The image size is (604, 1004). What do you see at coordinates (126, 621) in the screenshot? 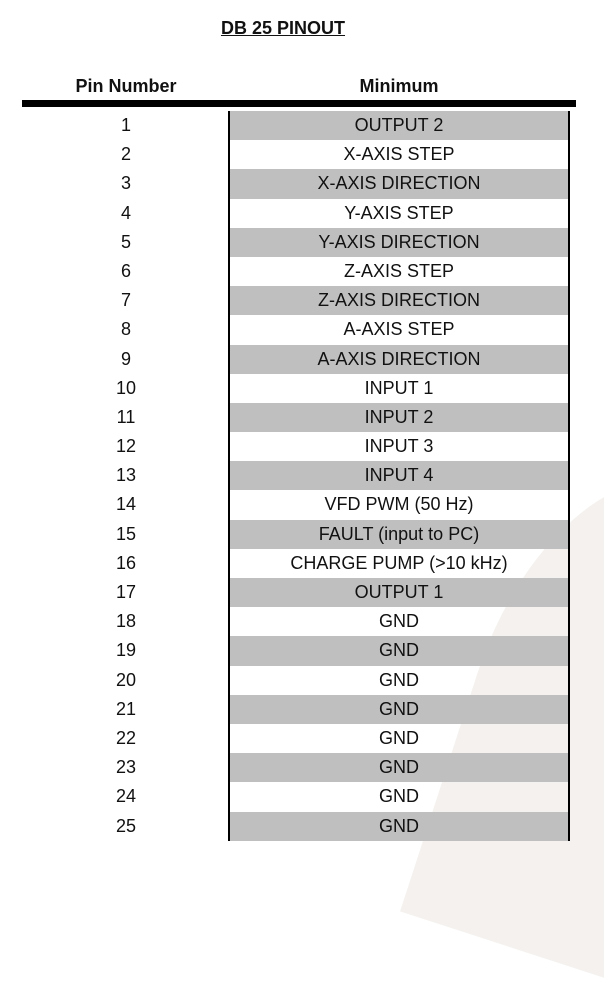
I see `pin-number: 18` at bounding box center [126, 621].